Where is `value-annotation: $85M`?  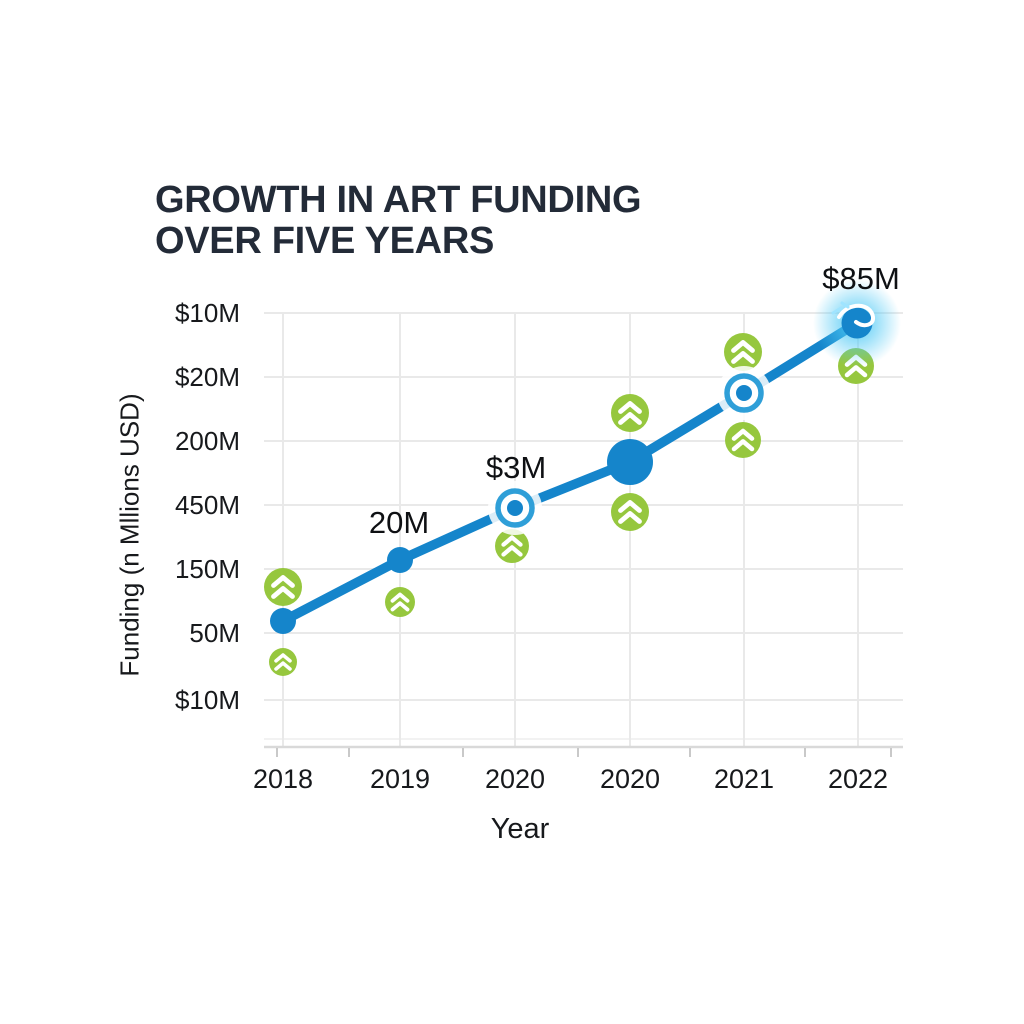
value-annotation: $85M is located at coordinates (861, 278).